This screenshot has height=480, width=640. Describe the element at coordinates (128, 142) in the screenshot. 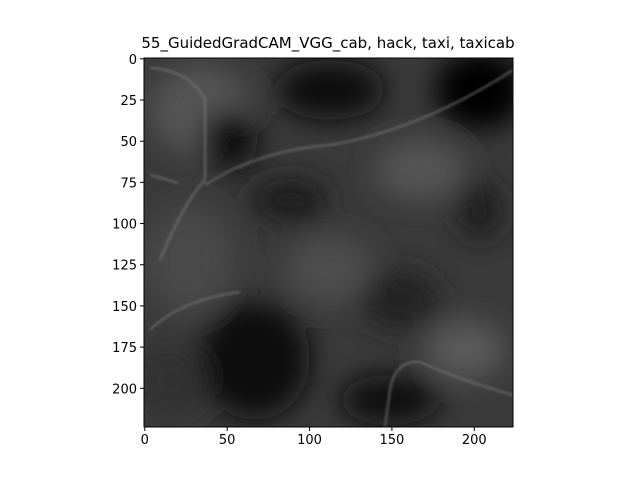

I see `y-tick-label: 50` at that location.